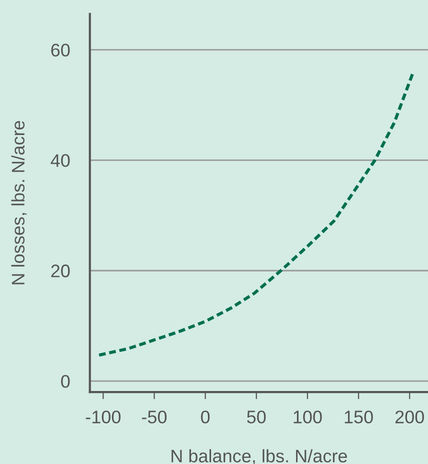 This screenshot has width=428, height=464. What do you see at coordinates (409, 417) in the screenshot?
I see `x-tick-label: 200` at bounding box center [409, 417].